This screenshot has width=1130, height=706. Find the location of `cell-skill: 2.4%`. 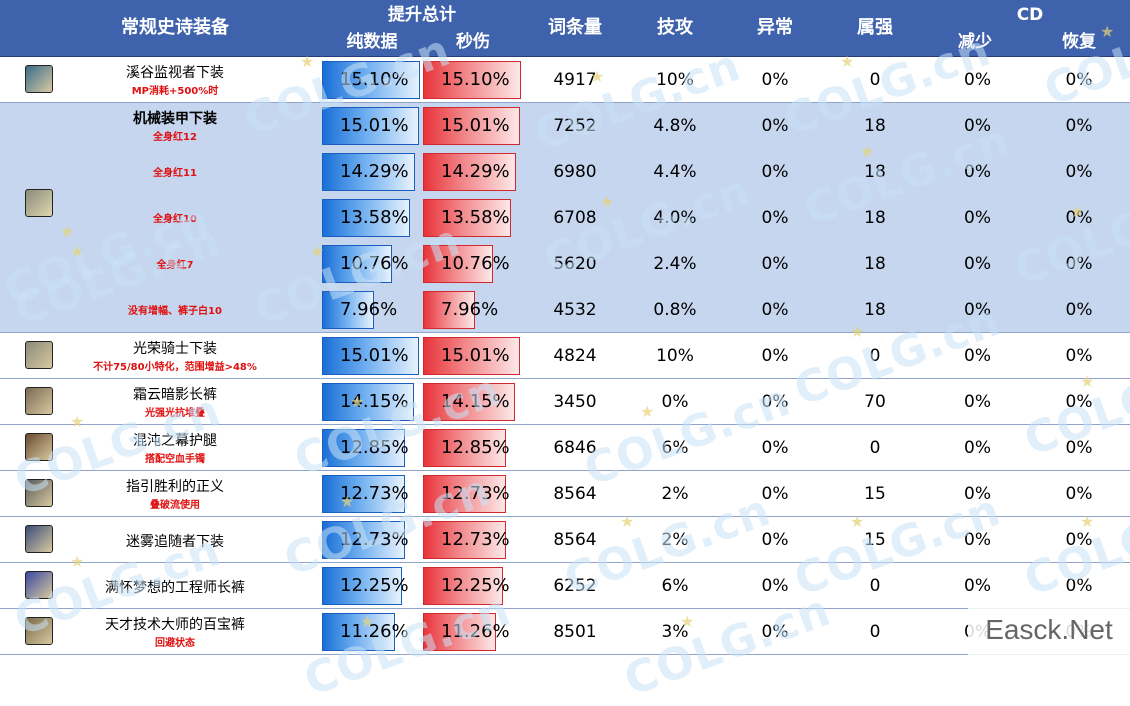

cell-skill: 2.4% is located at coordinates (675, 264).